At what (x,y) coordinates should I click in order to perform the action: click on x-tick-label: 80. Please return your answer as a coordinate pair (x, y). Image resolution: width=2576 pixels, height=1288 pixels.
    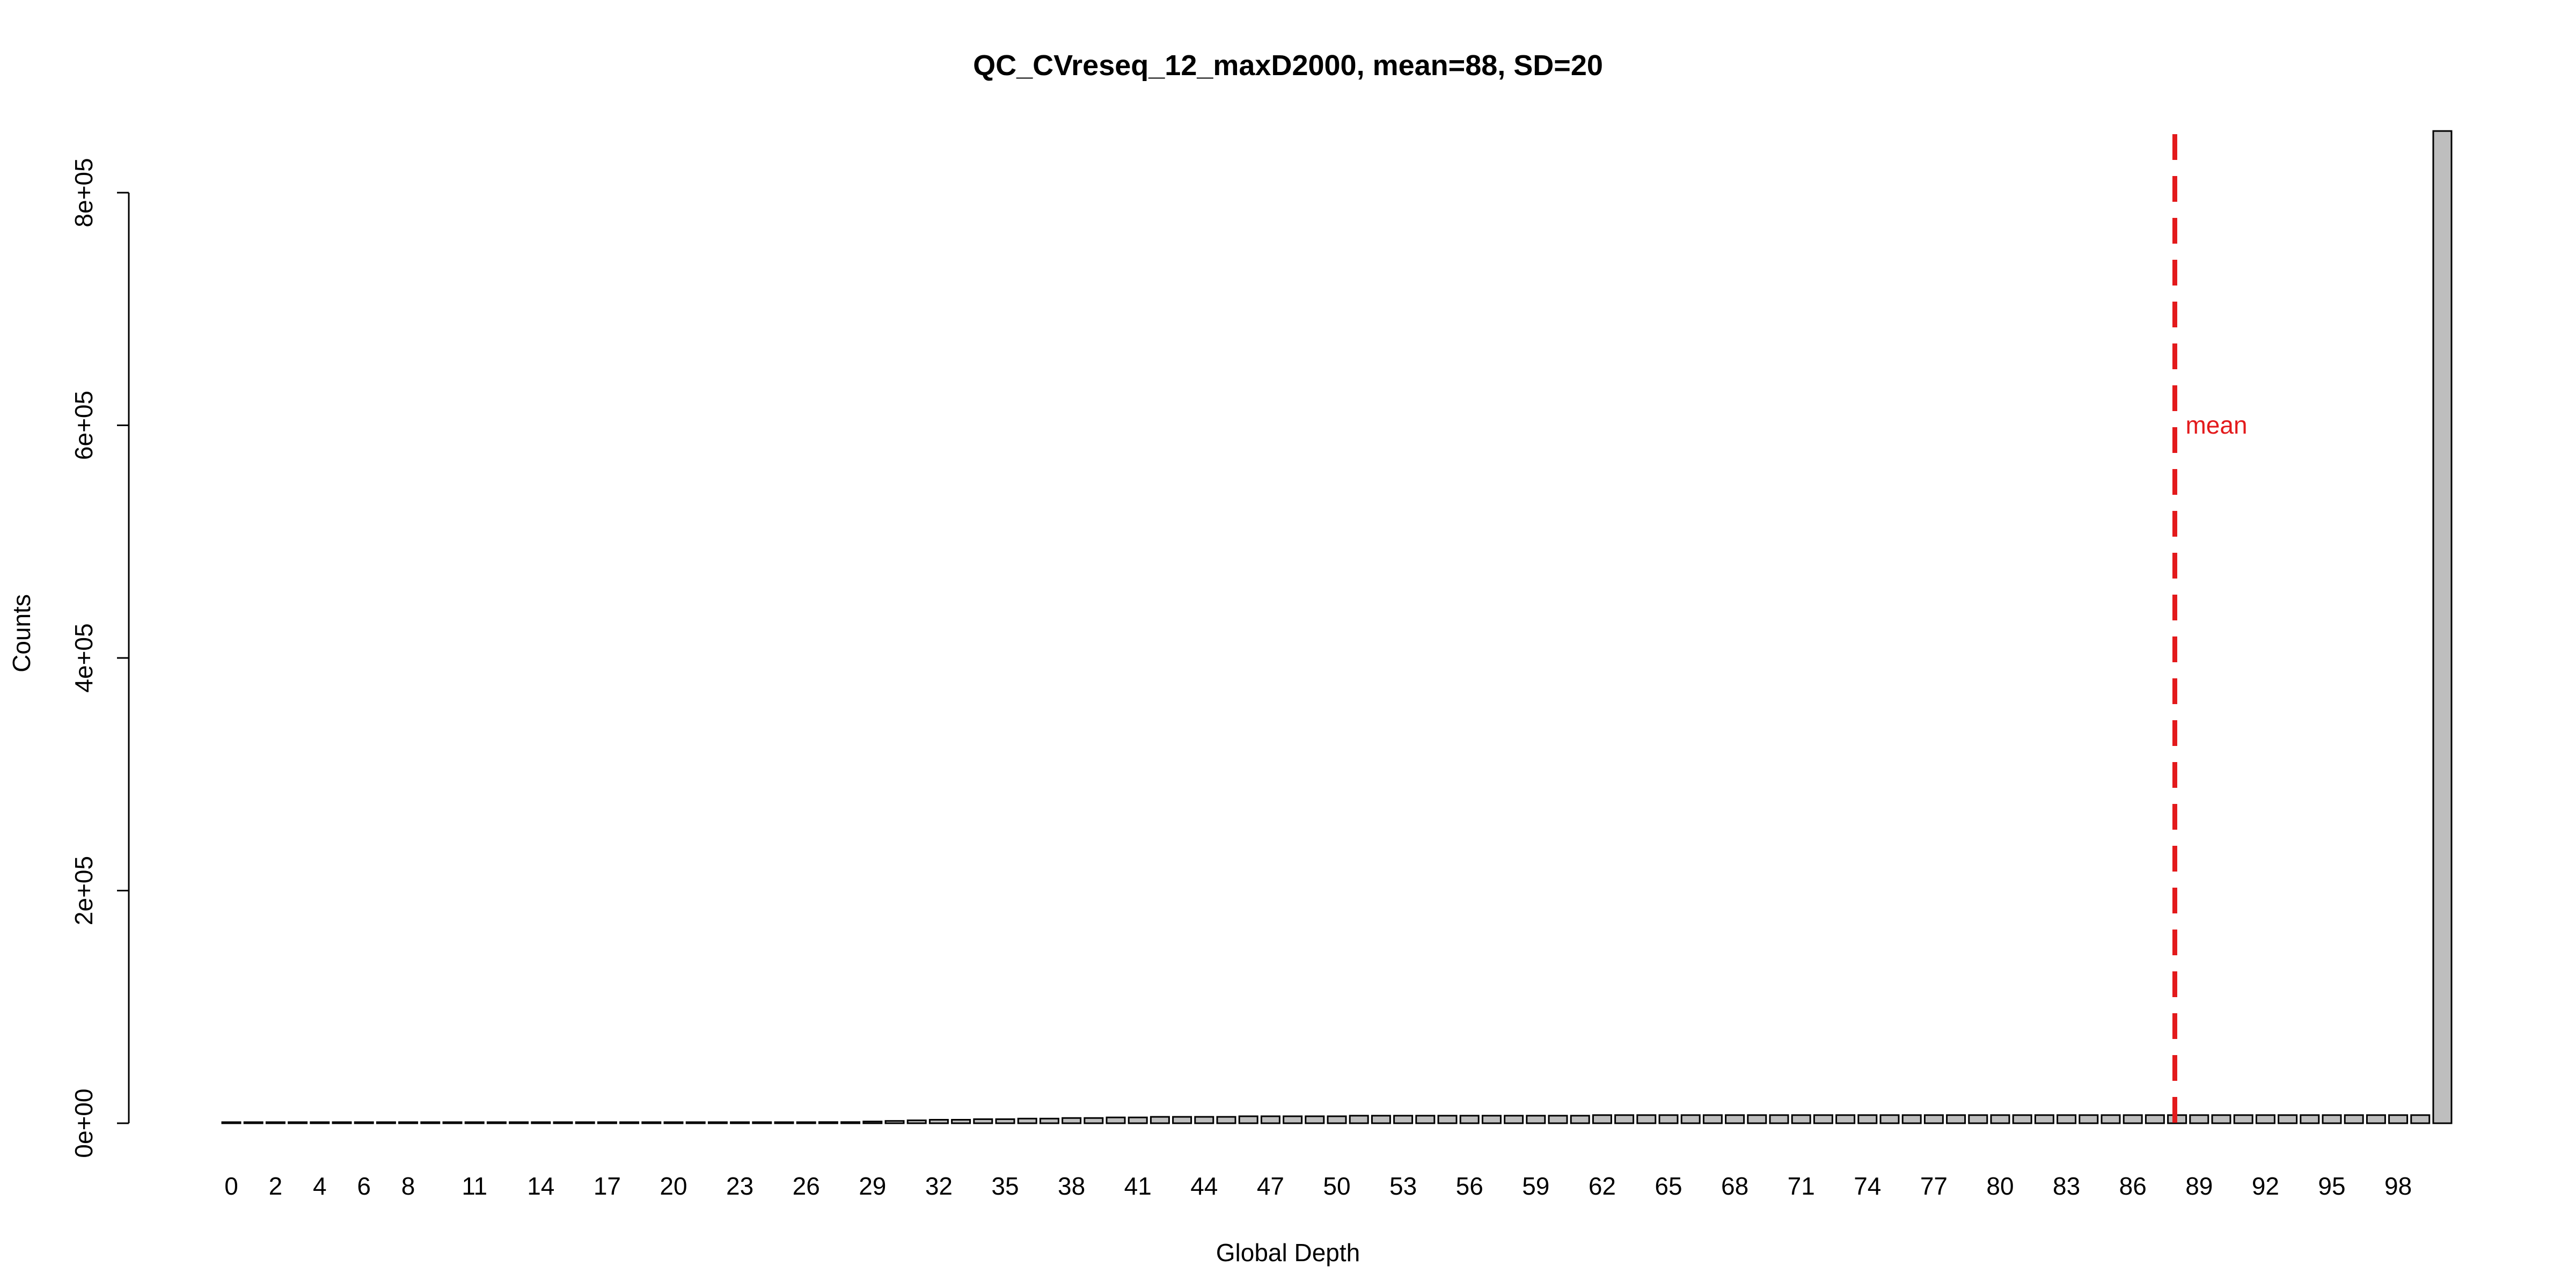
    Looking at the image, I should click on (2000, 1186).